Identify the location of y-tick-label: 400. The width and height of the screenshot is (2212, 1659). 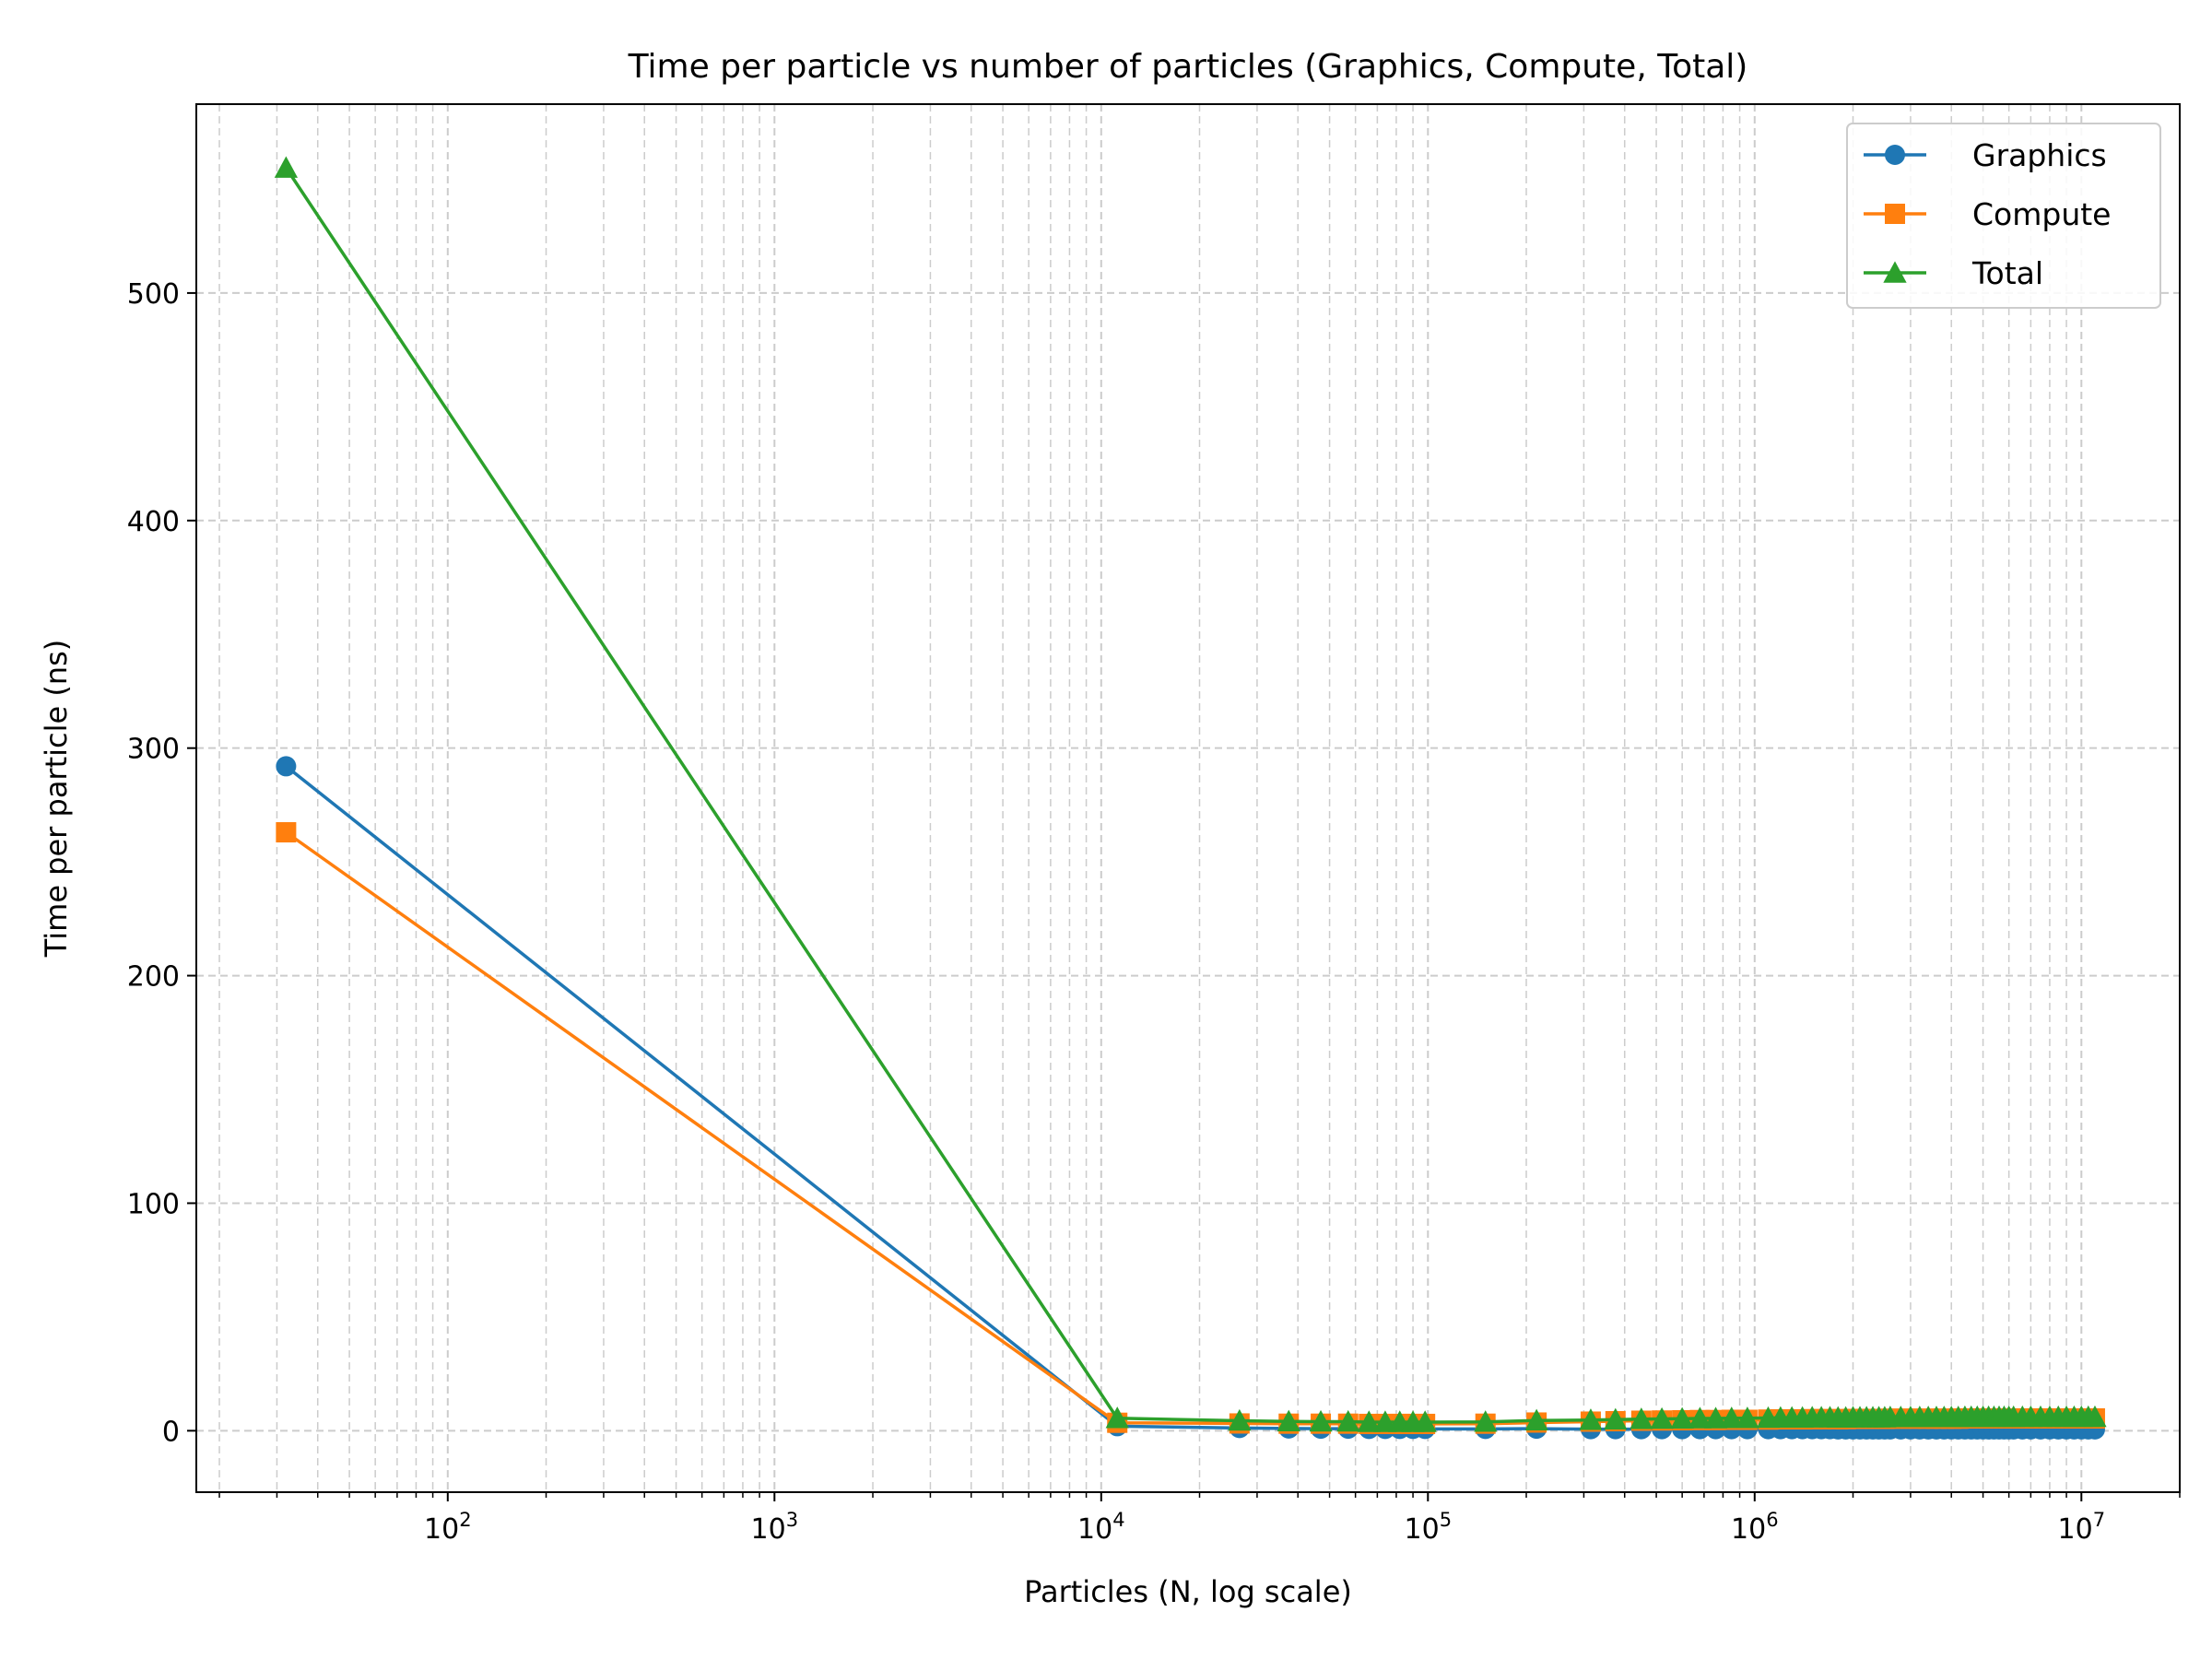
(153, 522).